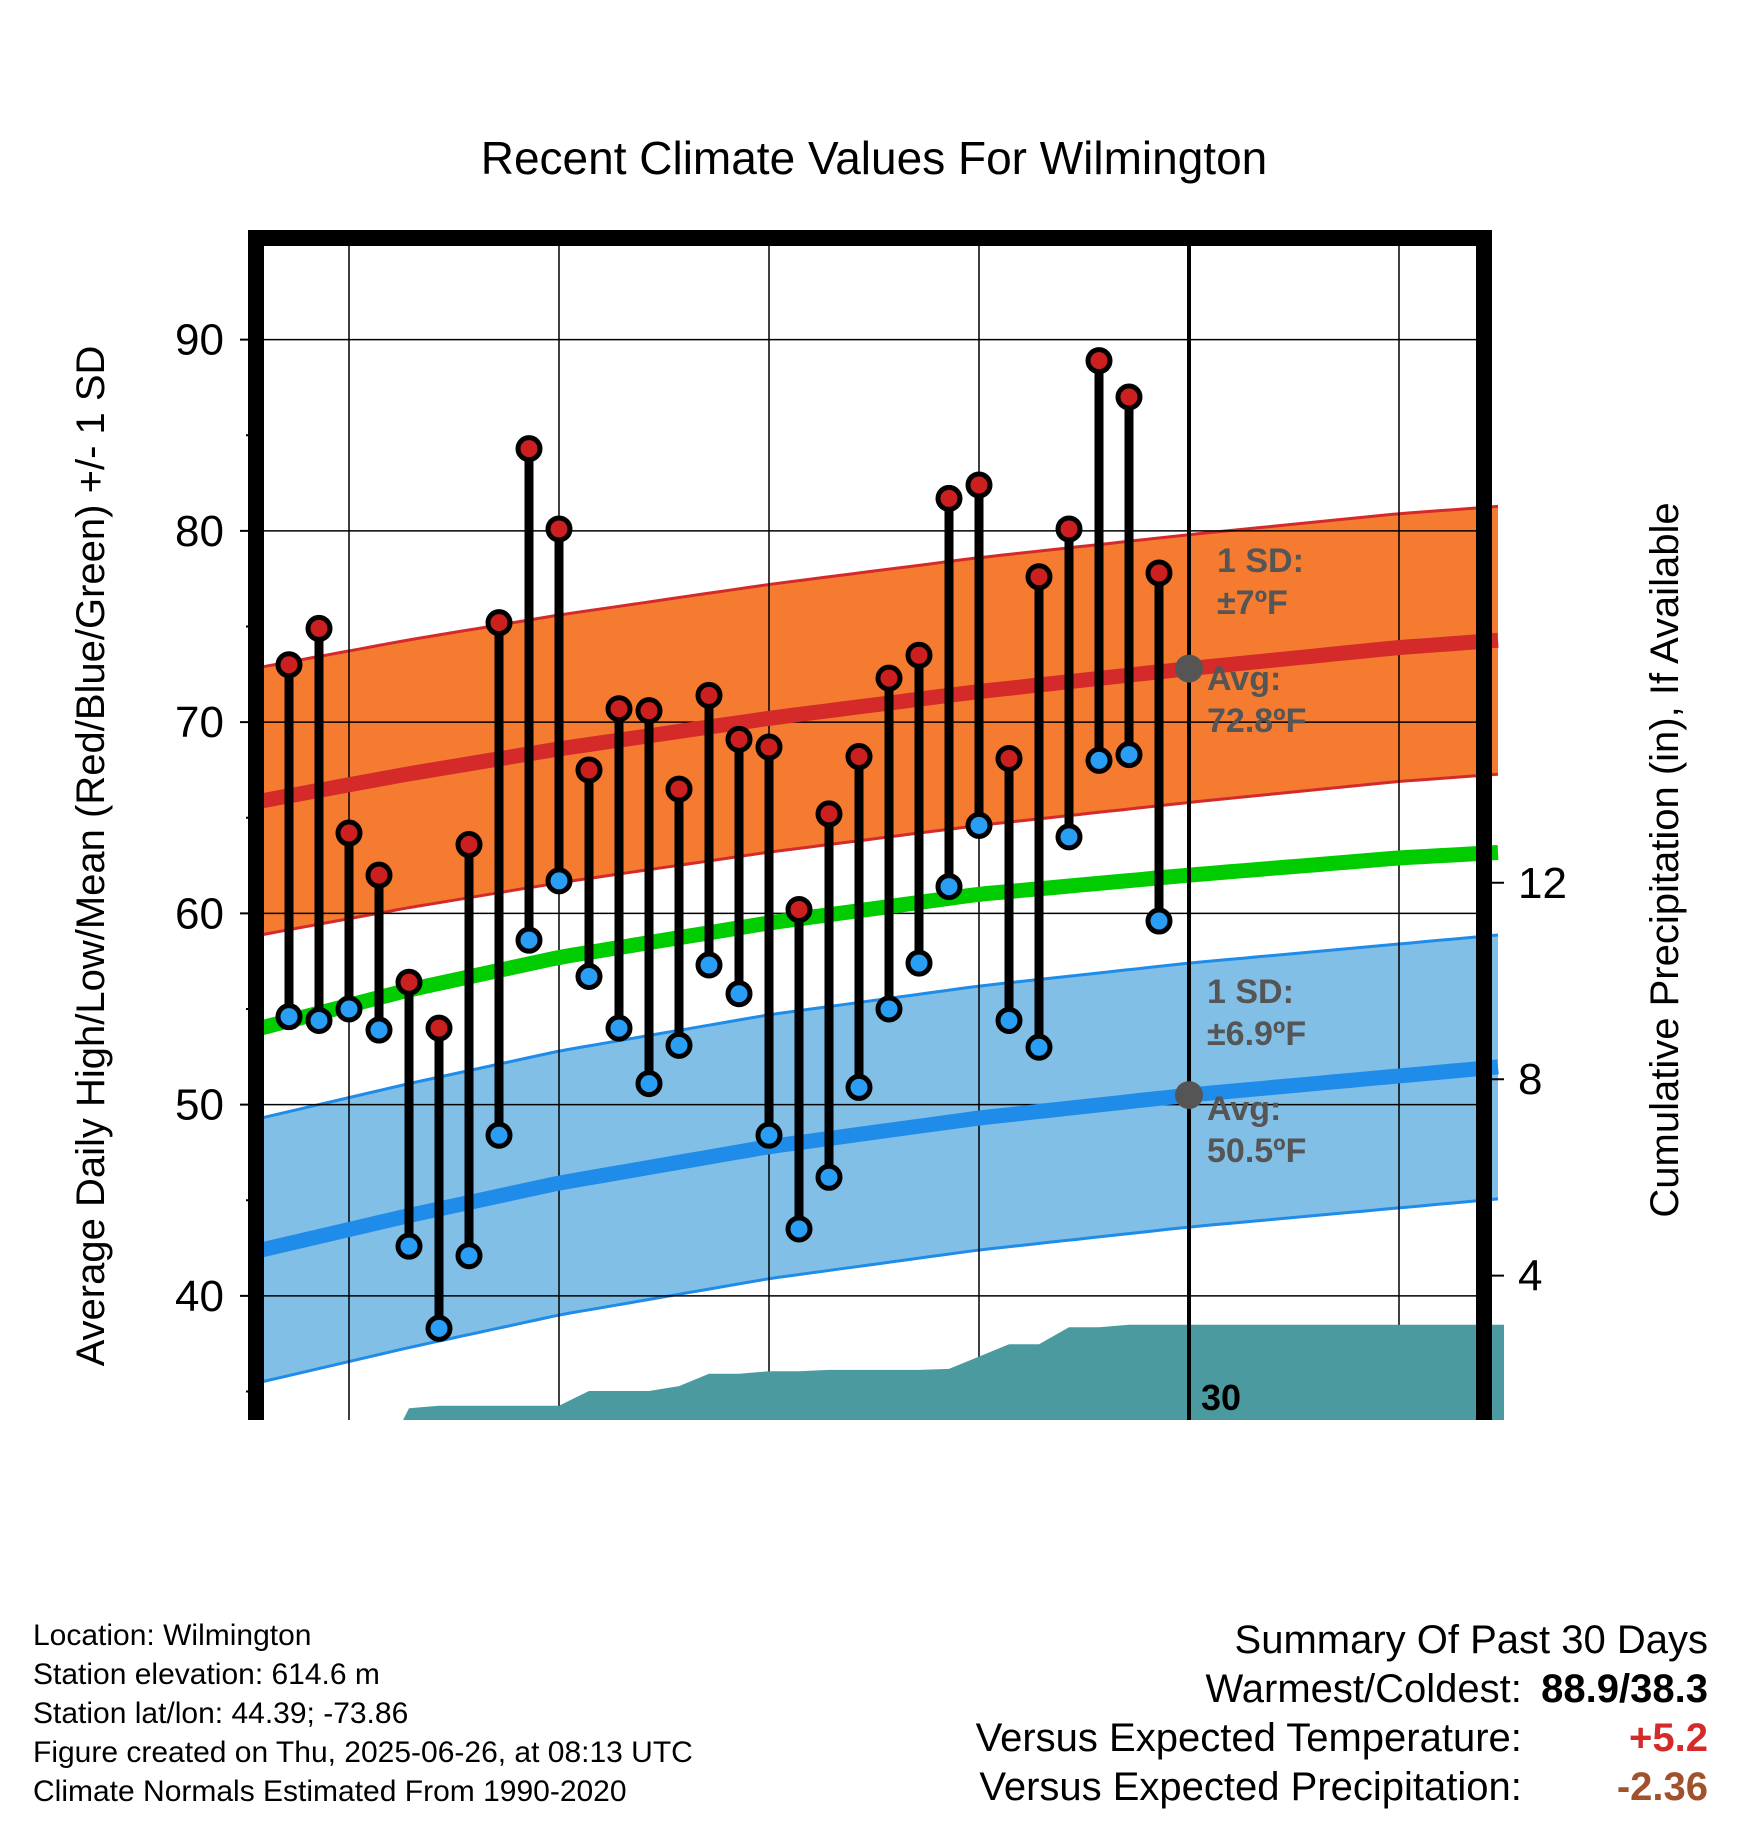 The height and width of the screenshot is (1828, 1748). What do you see at coordinates (1248, 1738) in the screenshot?
I see `temp-label: Versus Expected Temperature:` at bounding box center [1248, 1738].